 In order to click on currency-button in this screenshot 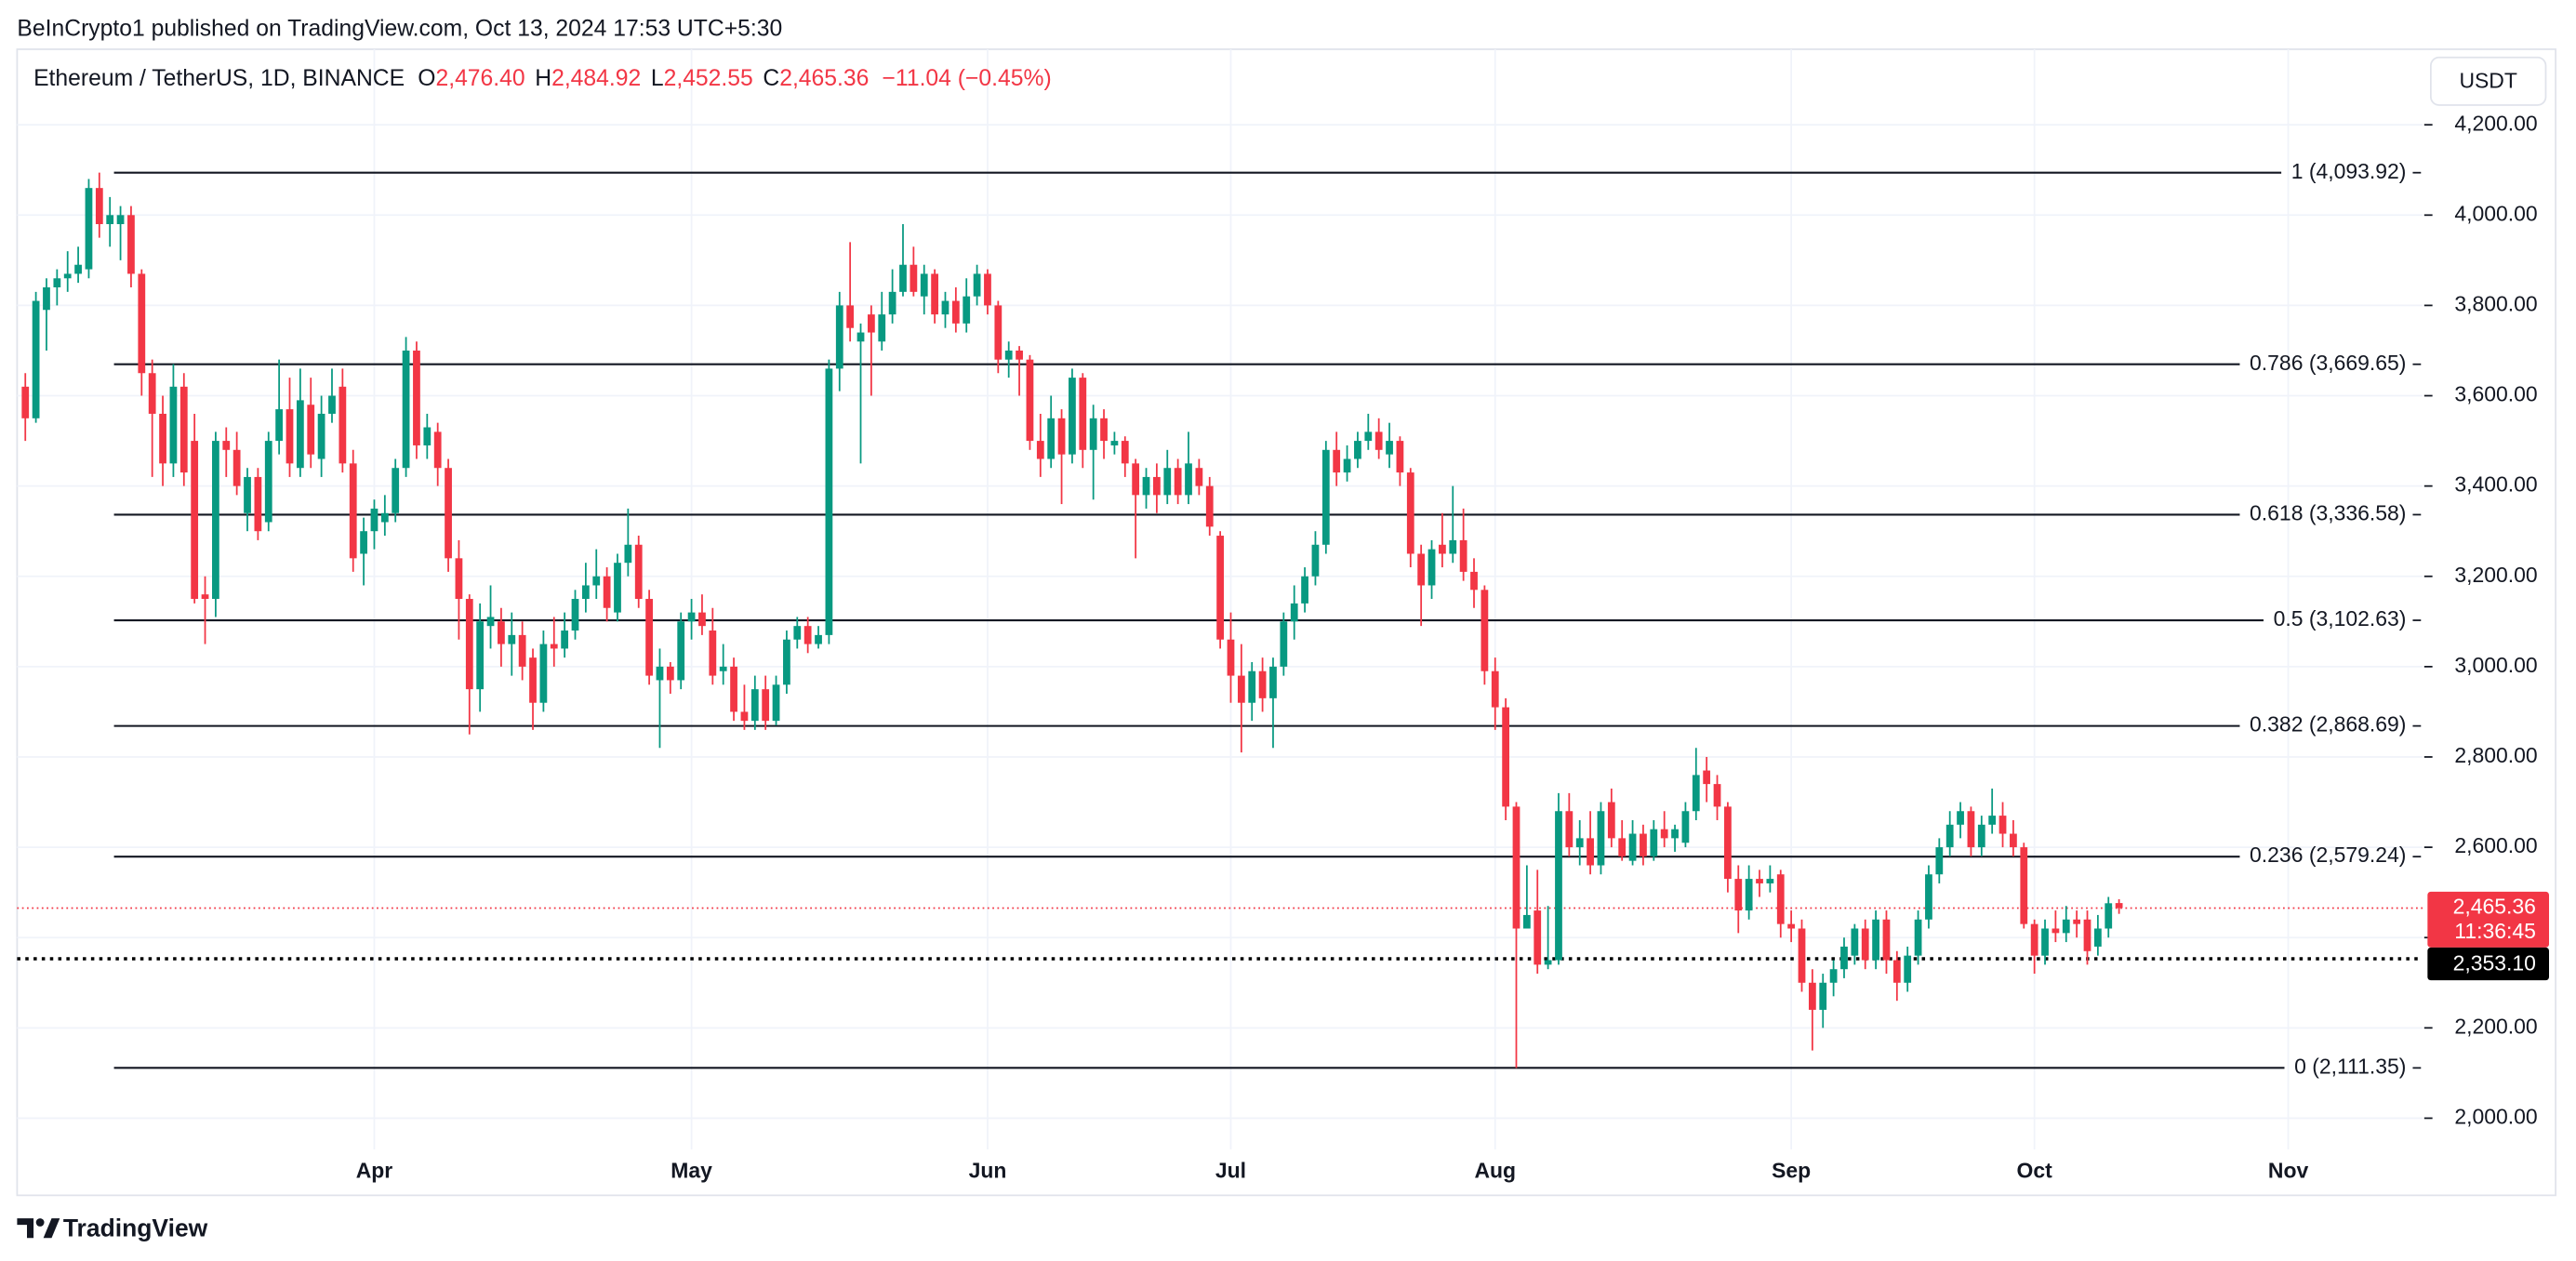, I will do `click(2488, 81)`.